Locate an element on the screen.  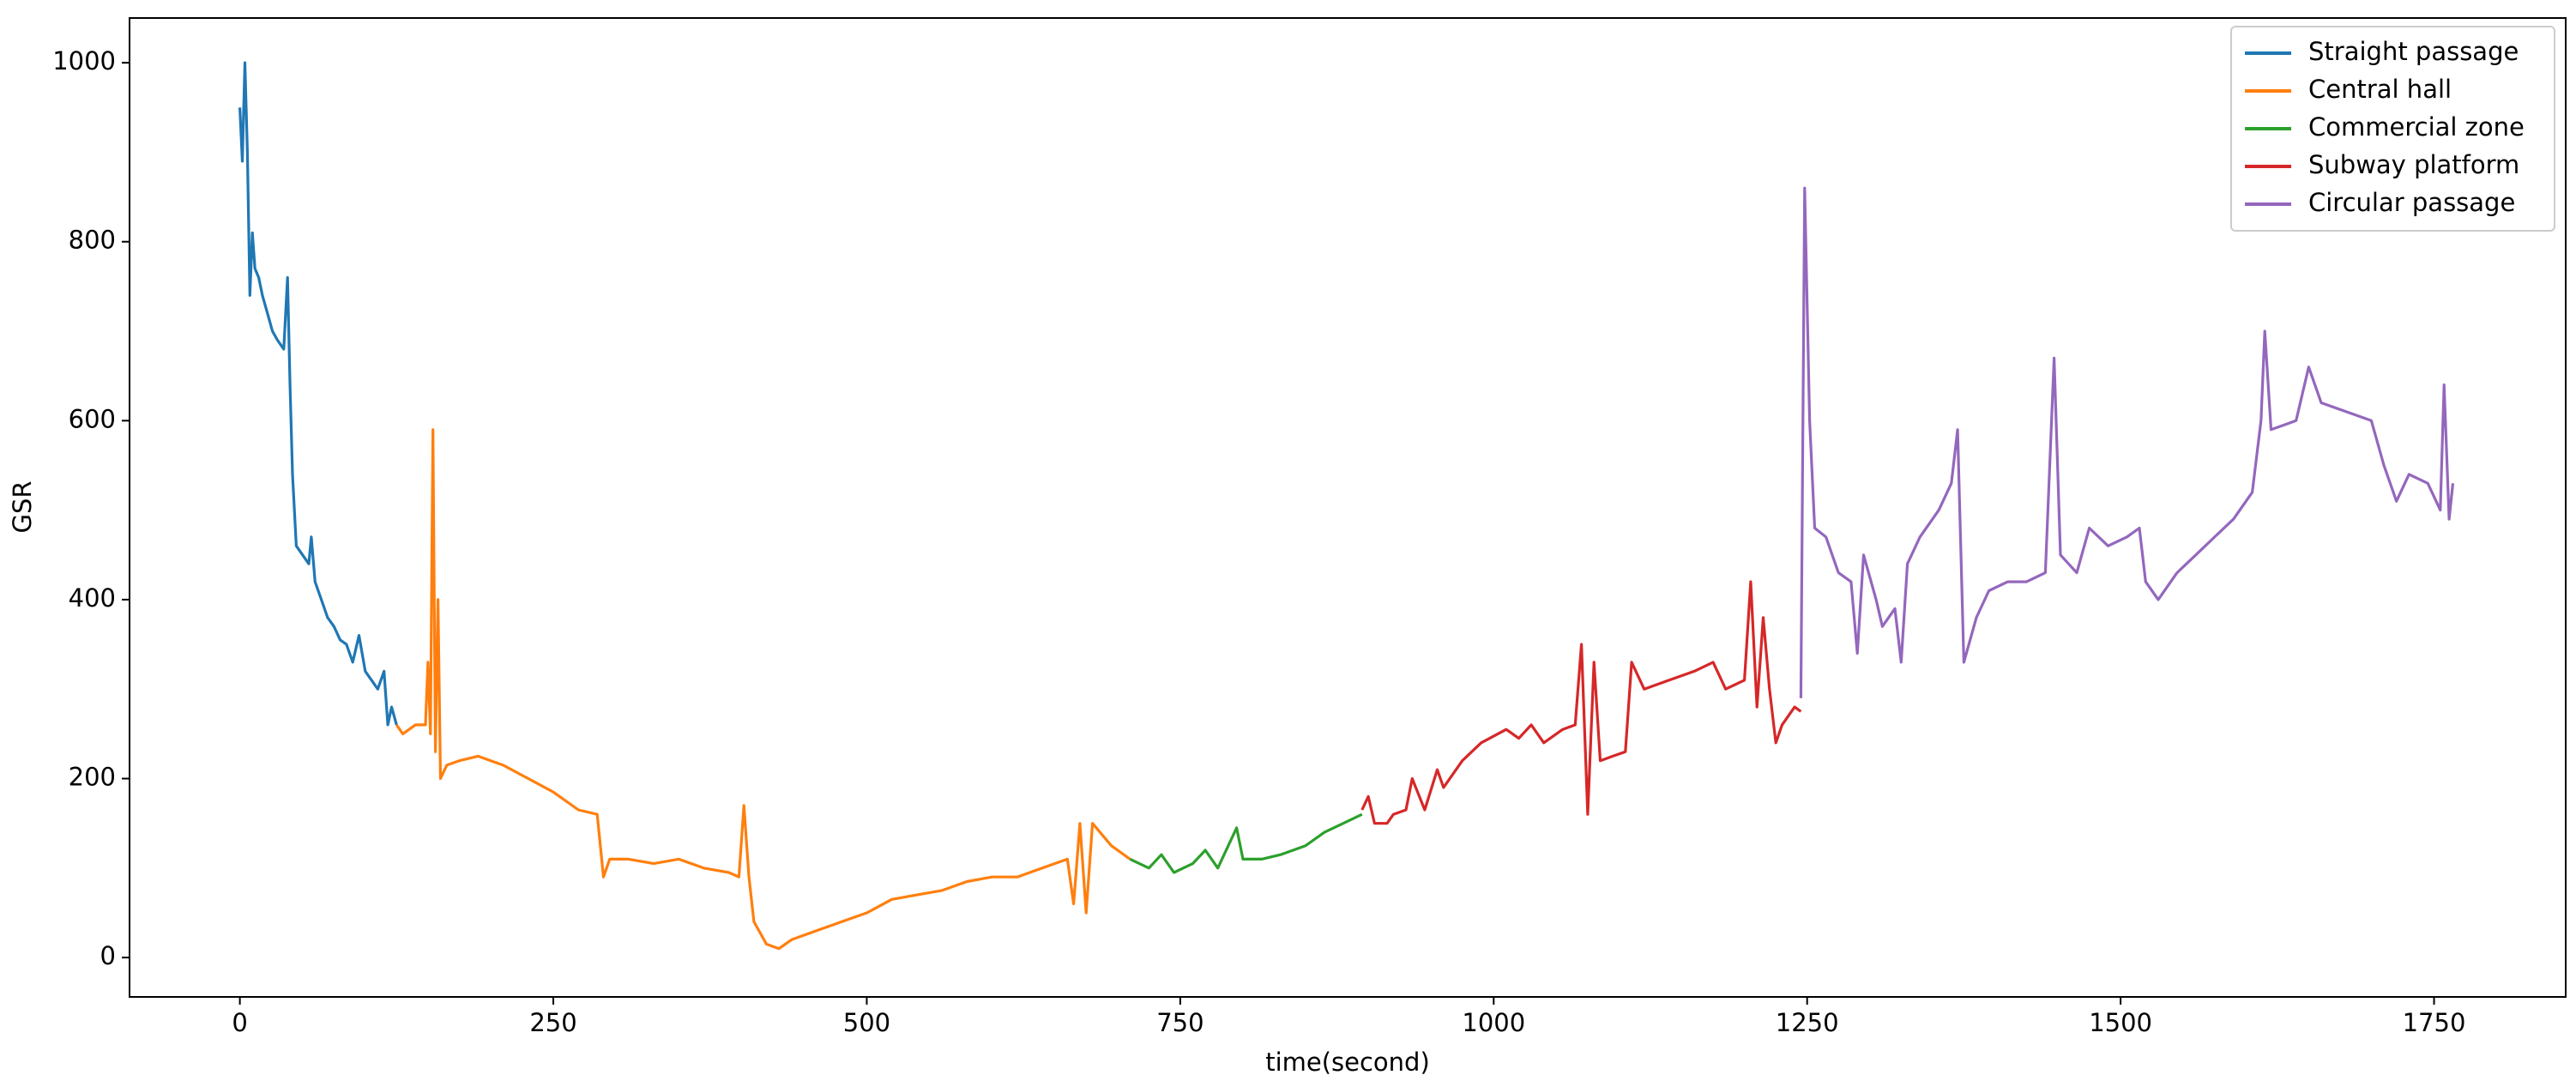
x-tick-label: 250 is located at coordinates (552, 1022).